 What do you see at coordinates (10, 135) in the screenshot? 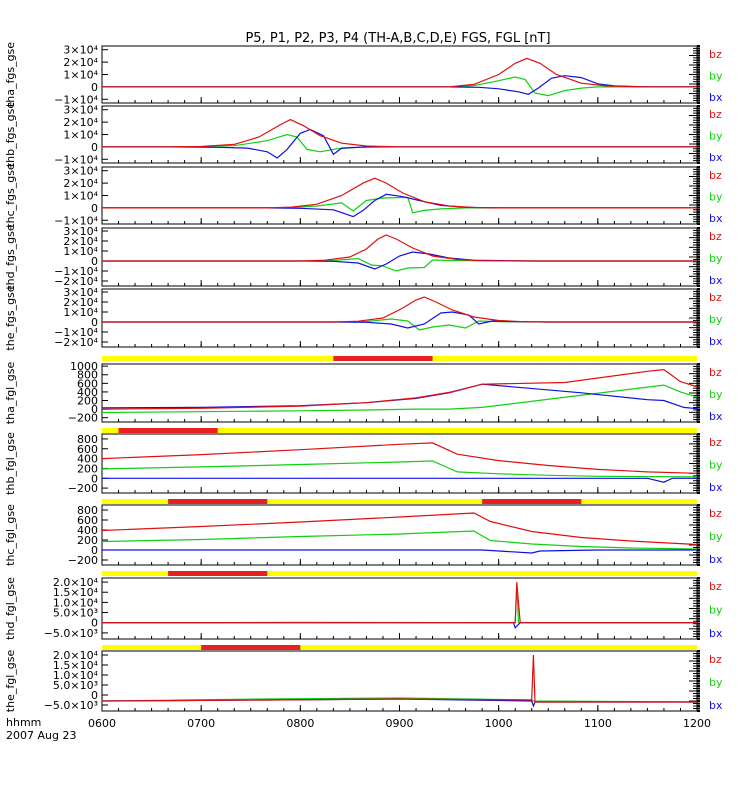
I see `y-axis-label: thb_fgs_gse` at bounding box center [10, 135].